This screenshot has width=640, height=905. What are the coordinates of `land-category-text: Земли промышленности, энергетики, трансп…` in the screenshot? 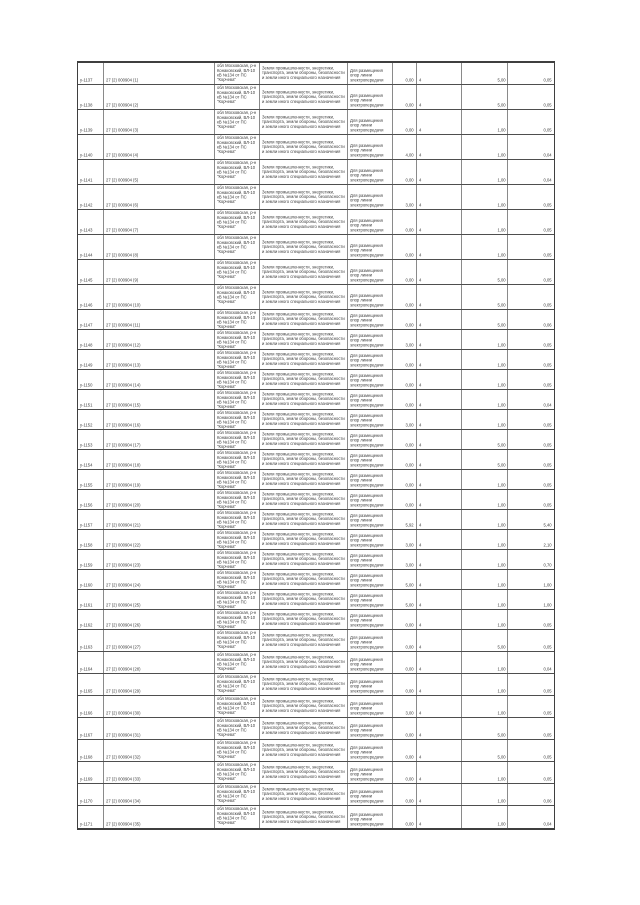 It's located at (303, 359).